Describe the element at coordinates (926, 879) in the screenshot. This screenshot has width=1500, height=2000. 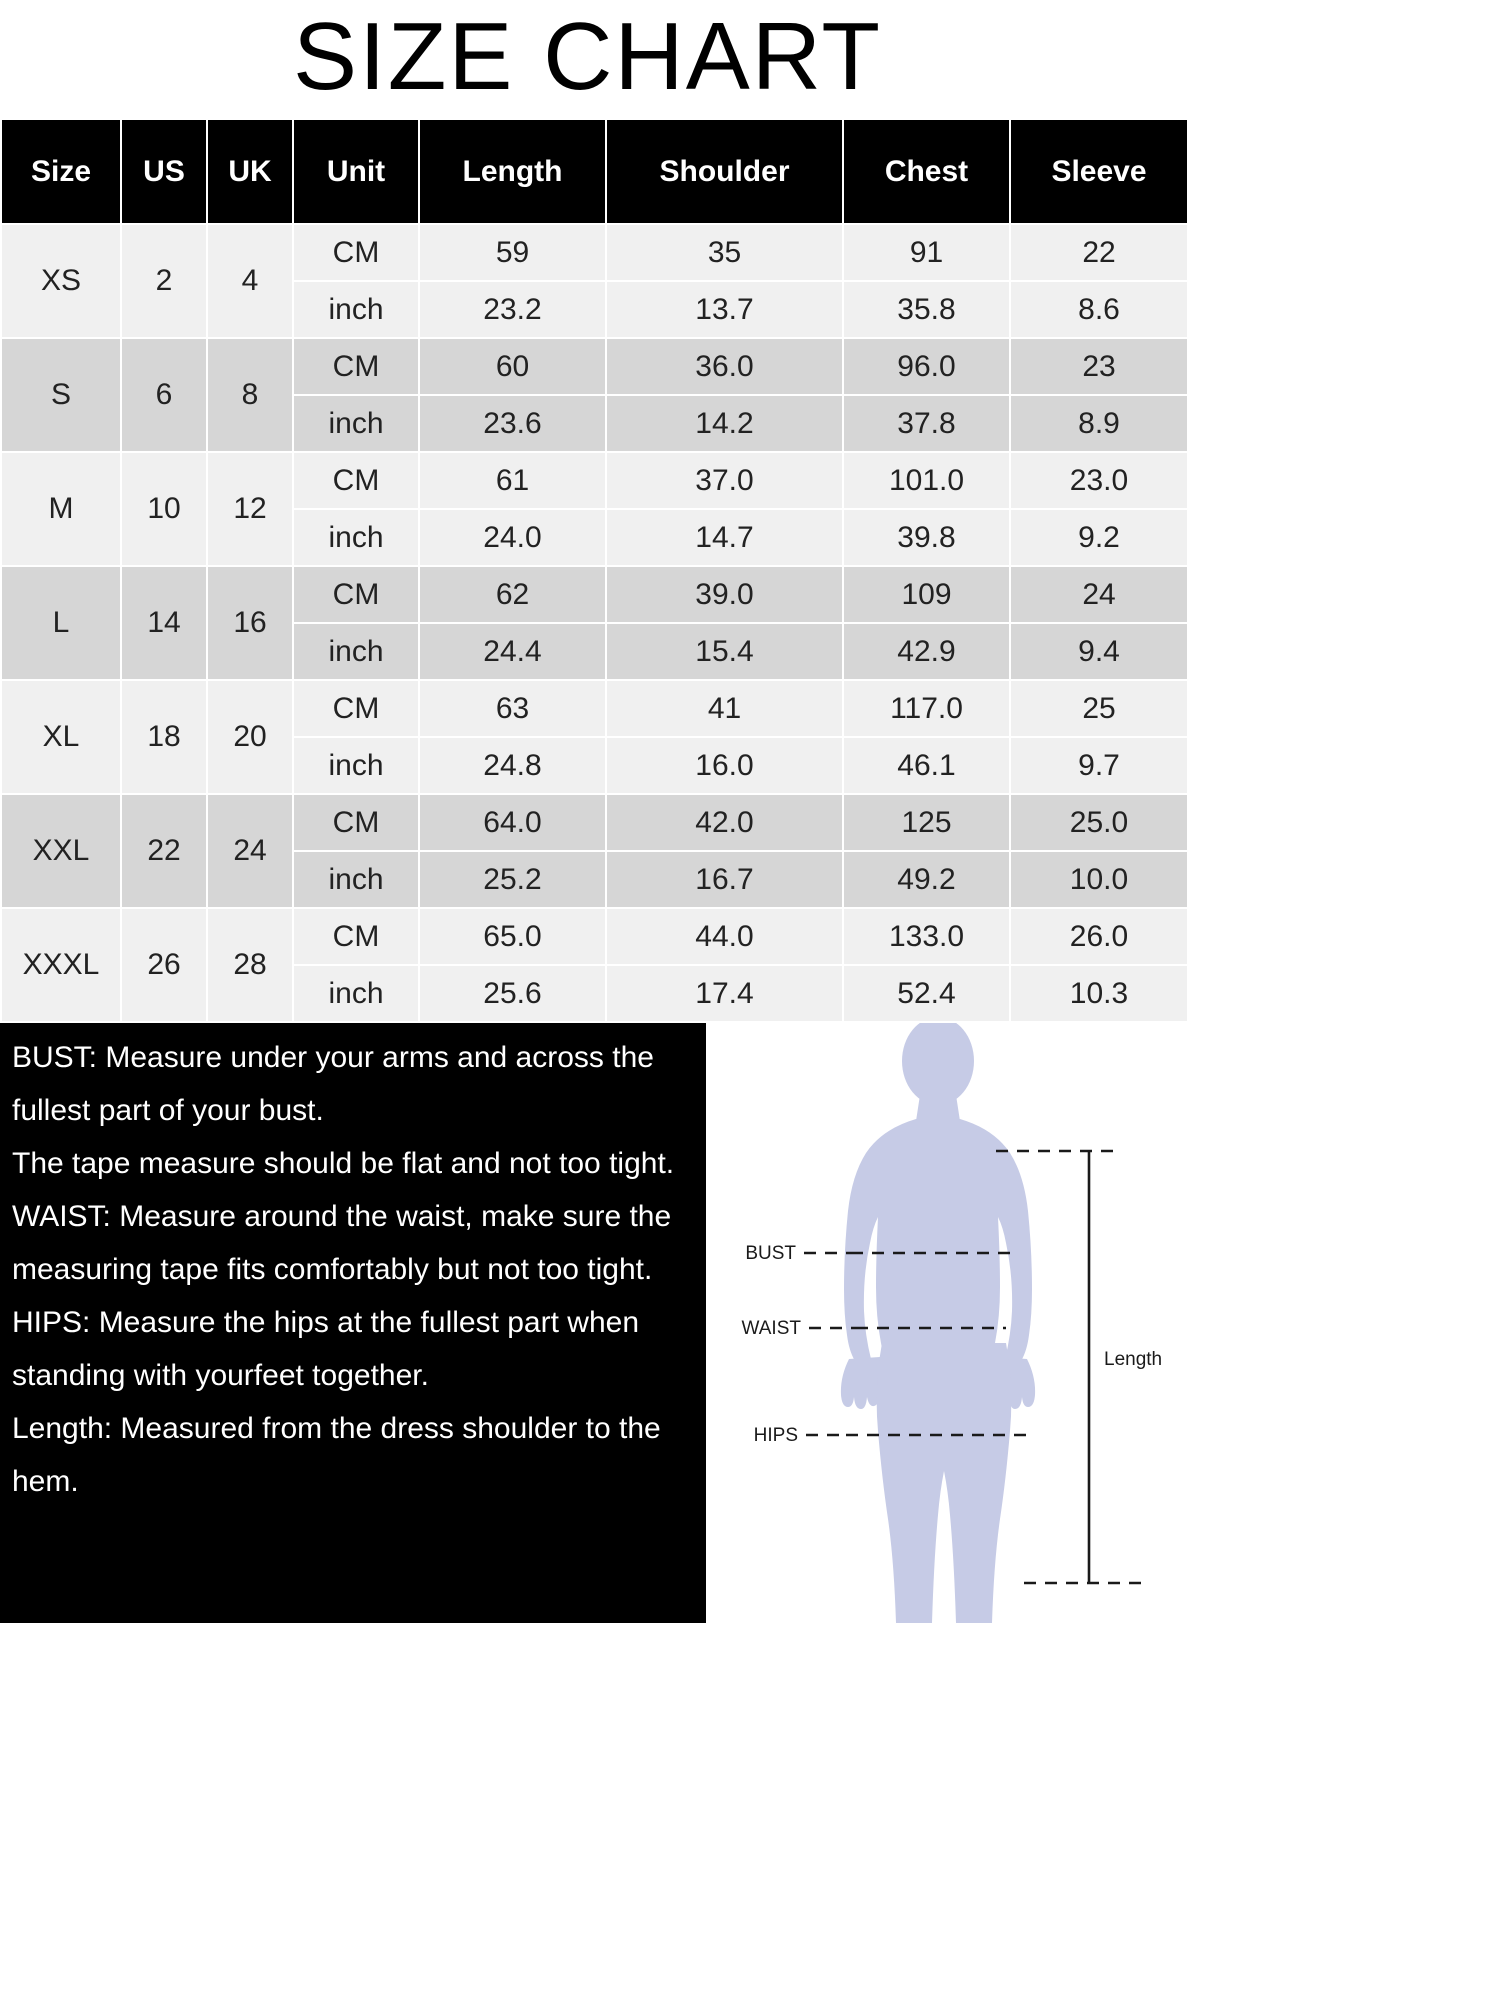
I see `cell-chest: 49.2` at that location.